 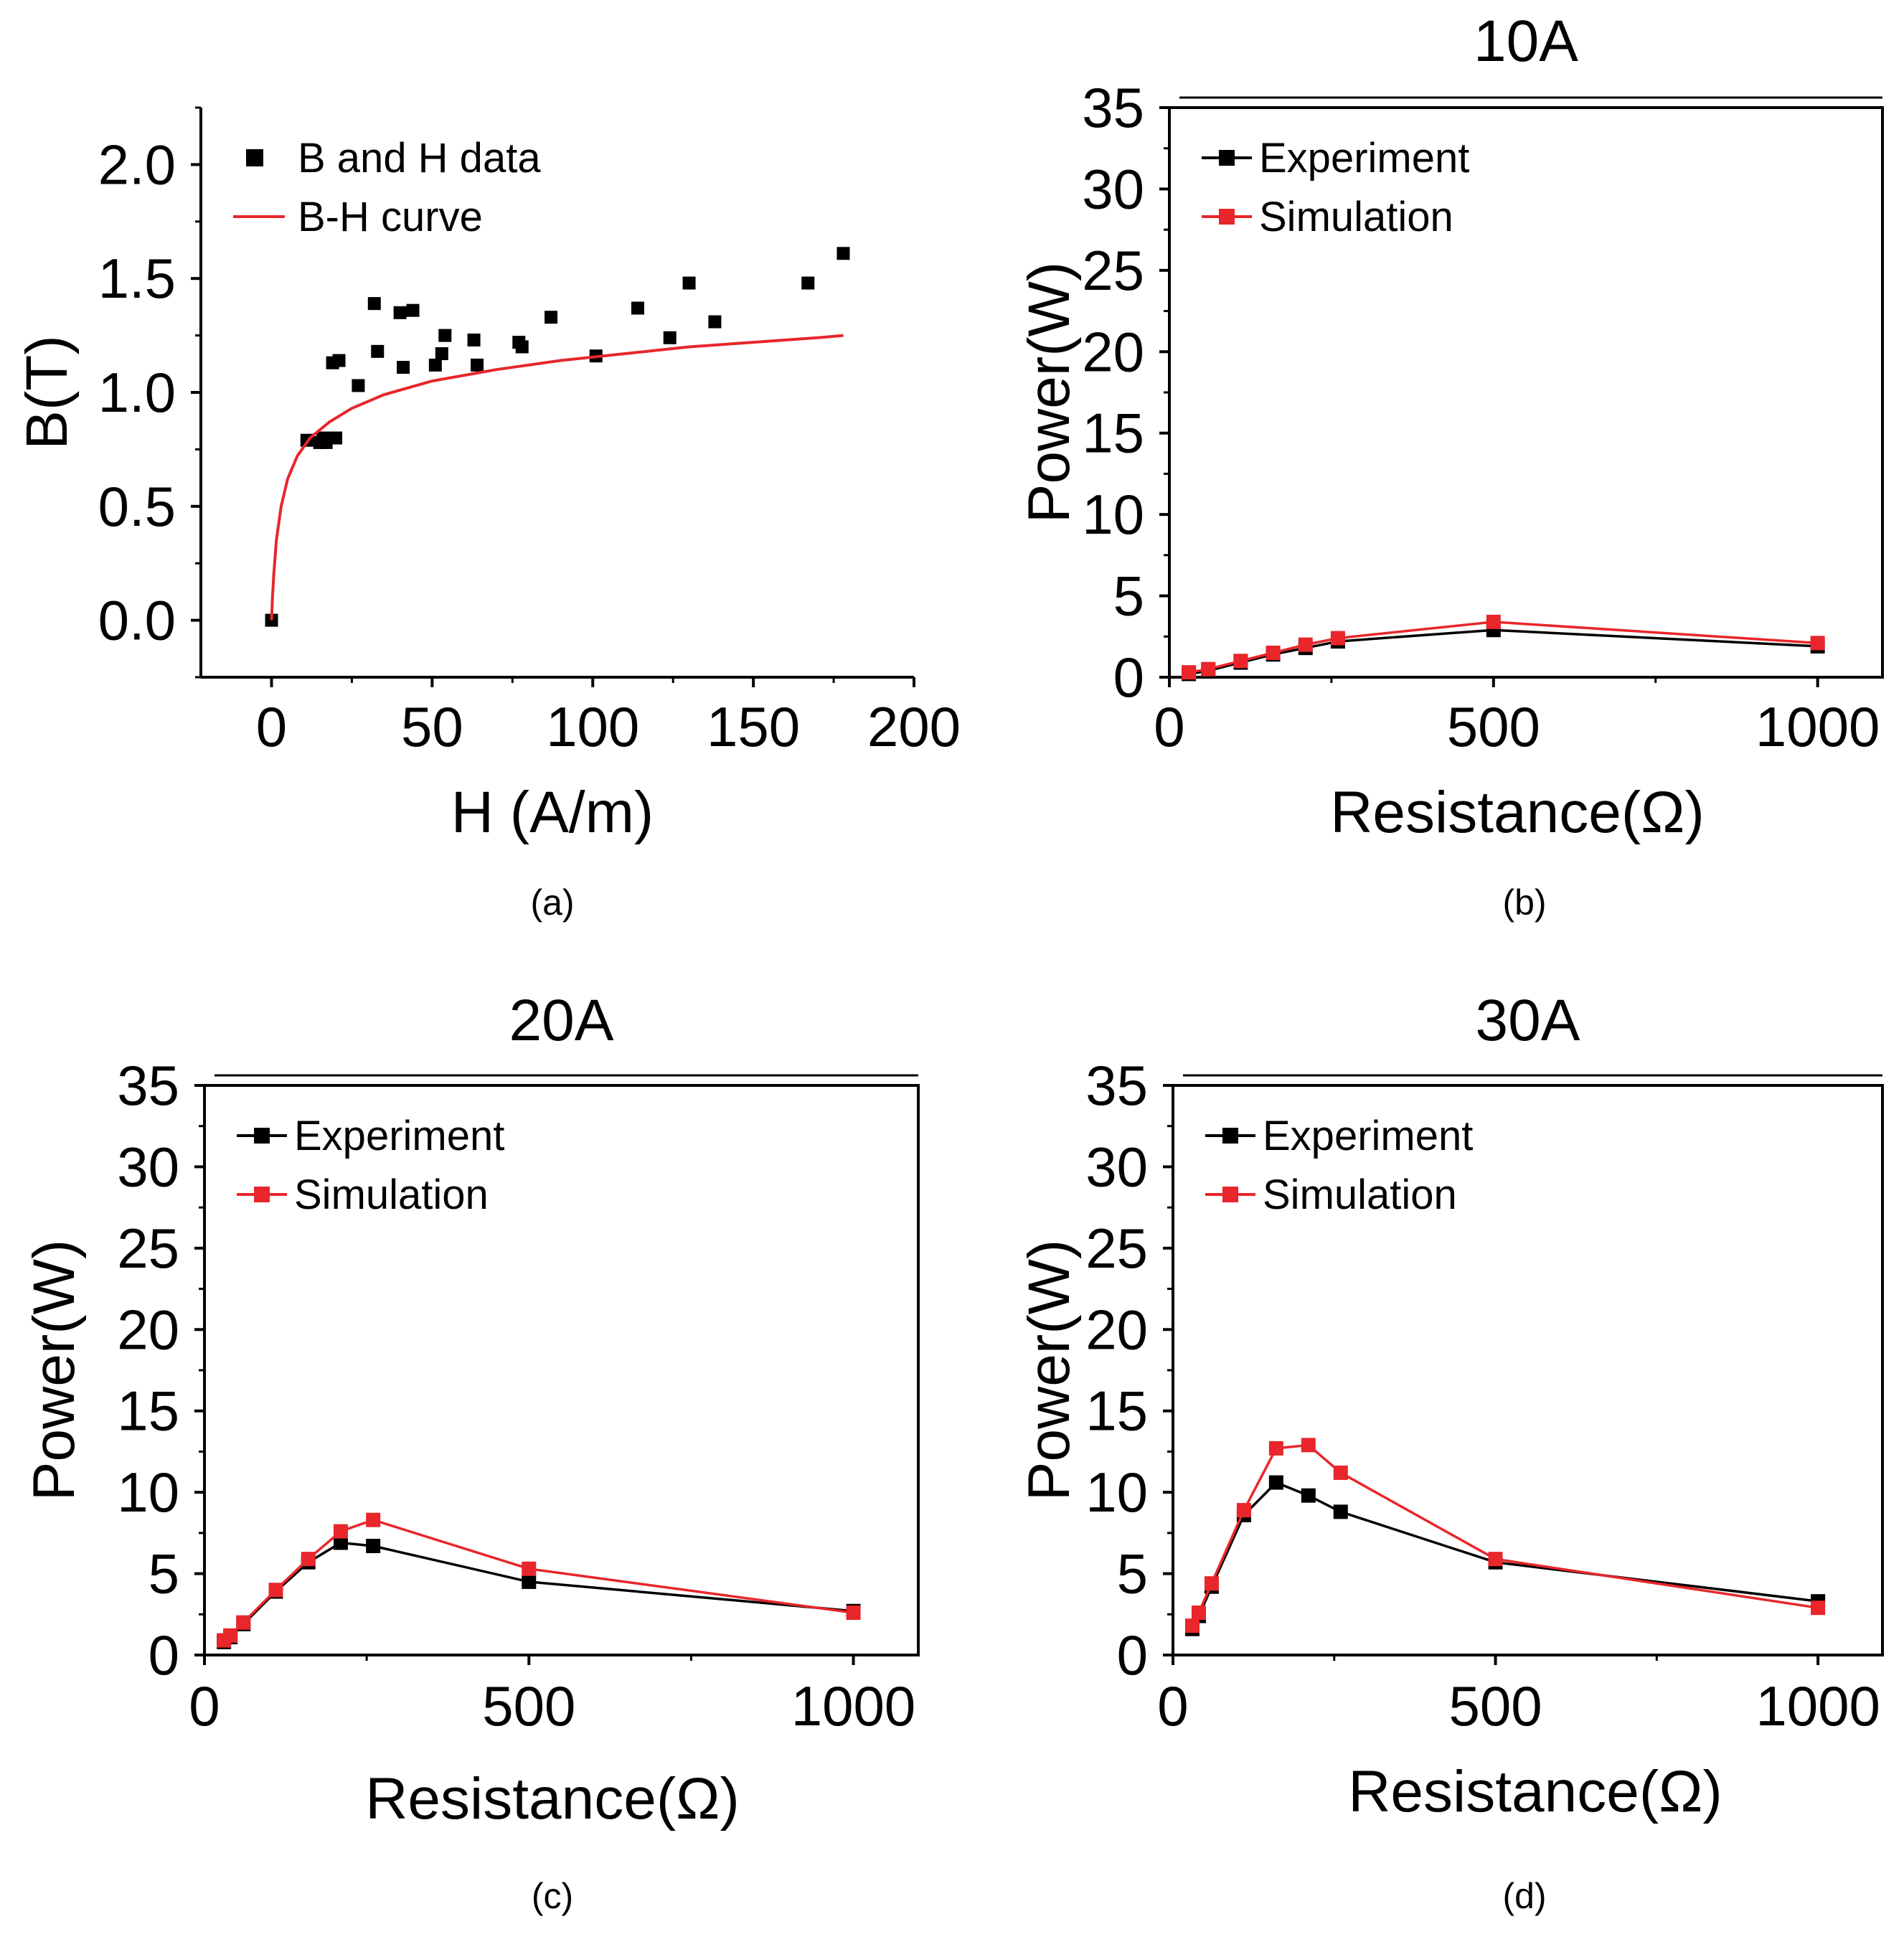 I want to click on y-tick-label: 1.0, so click(x=137, y=392).